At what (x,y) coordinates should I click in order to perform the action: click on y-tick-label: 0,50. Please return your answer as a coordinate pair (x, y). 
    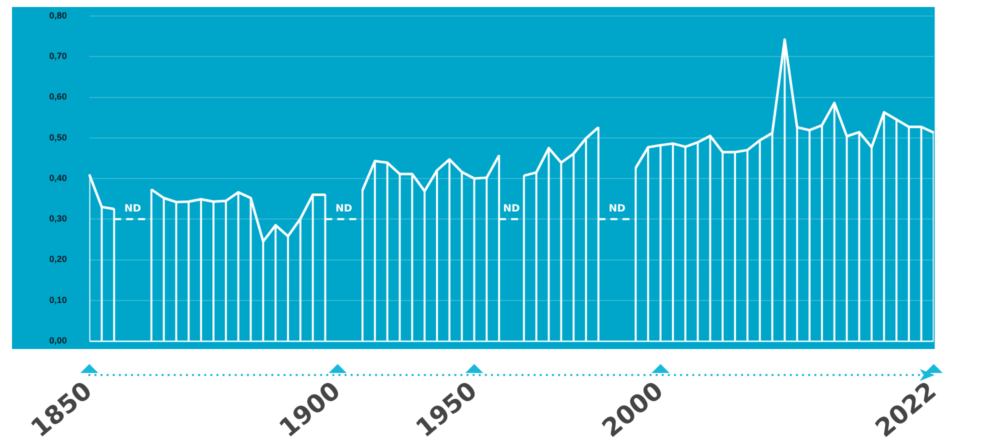
    Looking at the image, I should click on (58, 137).